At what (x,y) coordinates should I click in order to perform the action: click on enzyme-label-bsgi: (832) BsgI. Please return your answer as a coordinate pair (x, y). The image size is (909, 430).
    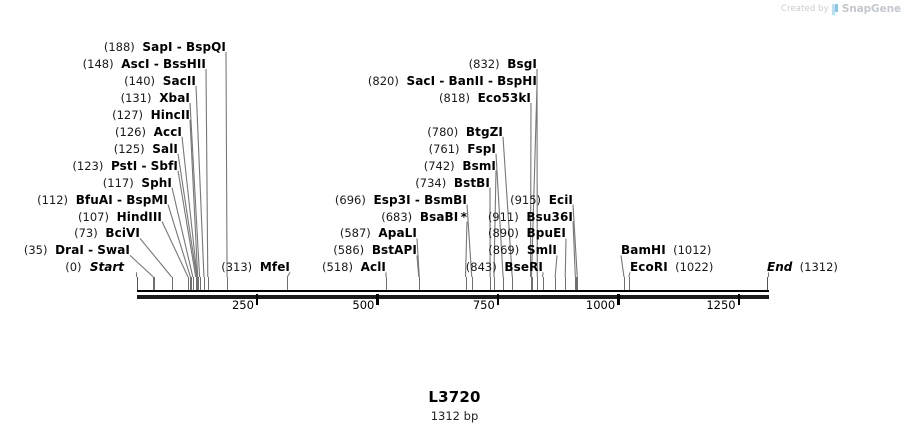
    Looking at the image, I should click on (503, 64).